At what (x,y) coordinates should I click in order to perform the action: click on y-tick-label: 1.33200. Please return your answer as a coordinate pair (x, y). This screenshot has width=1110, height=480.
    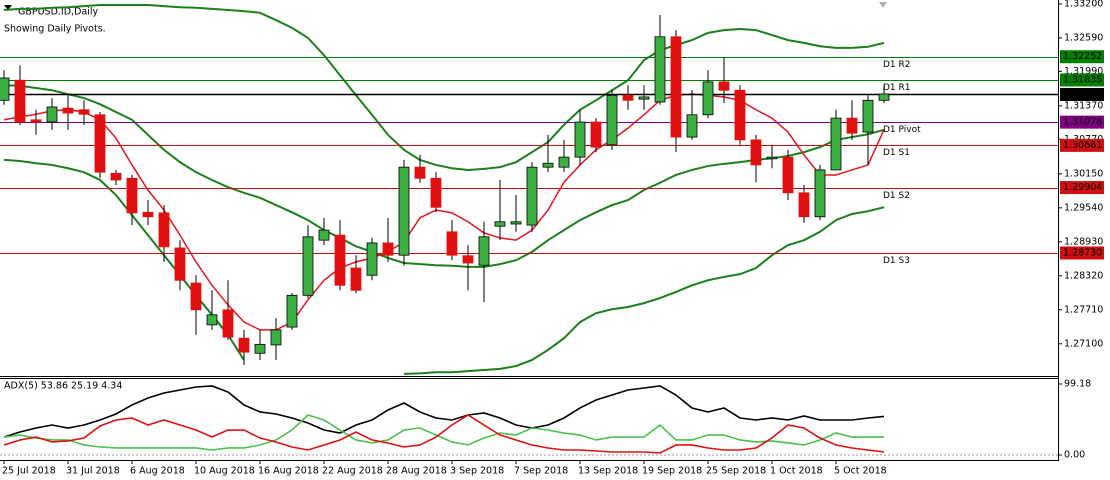
    Looking at the image, I should click on (1083, 4).